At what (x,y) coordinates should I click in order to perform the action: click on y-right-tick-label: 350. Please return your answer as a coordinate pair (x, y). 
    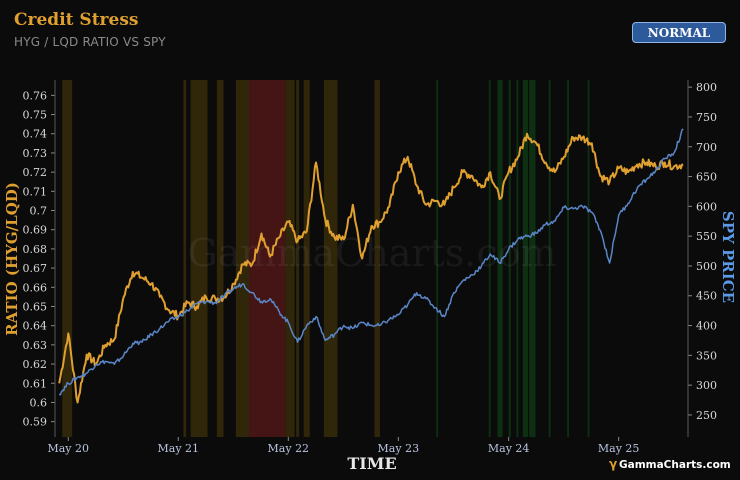
    Looking at the image, I should click on (706, 355).